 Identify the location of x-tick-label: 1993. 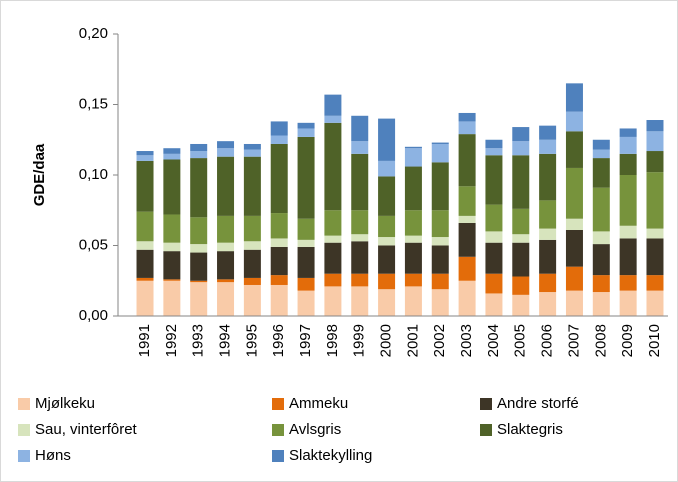
(198, 340).